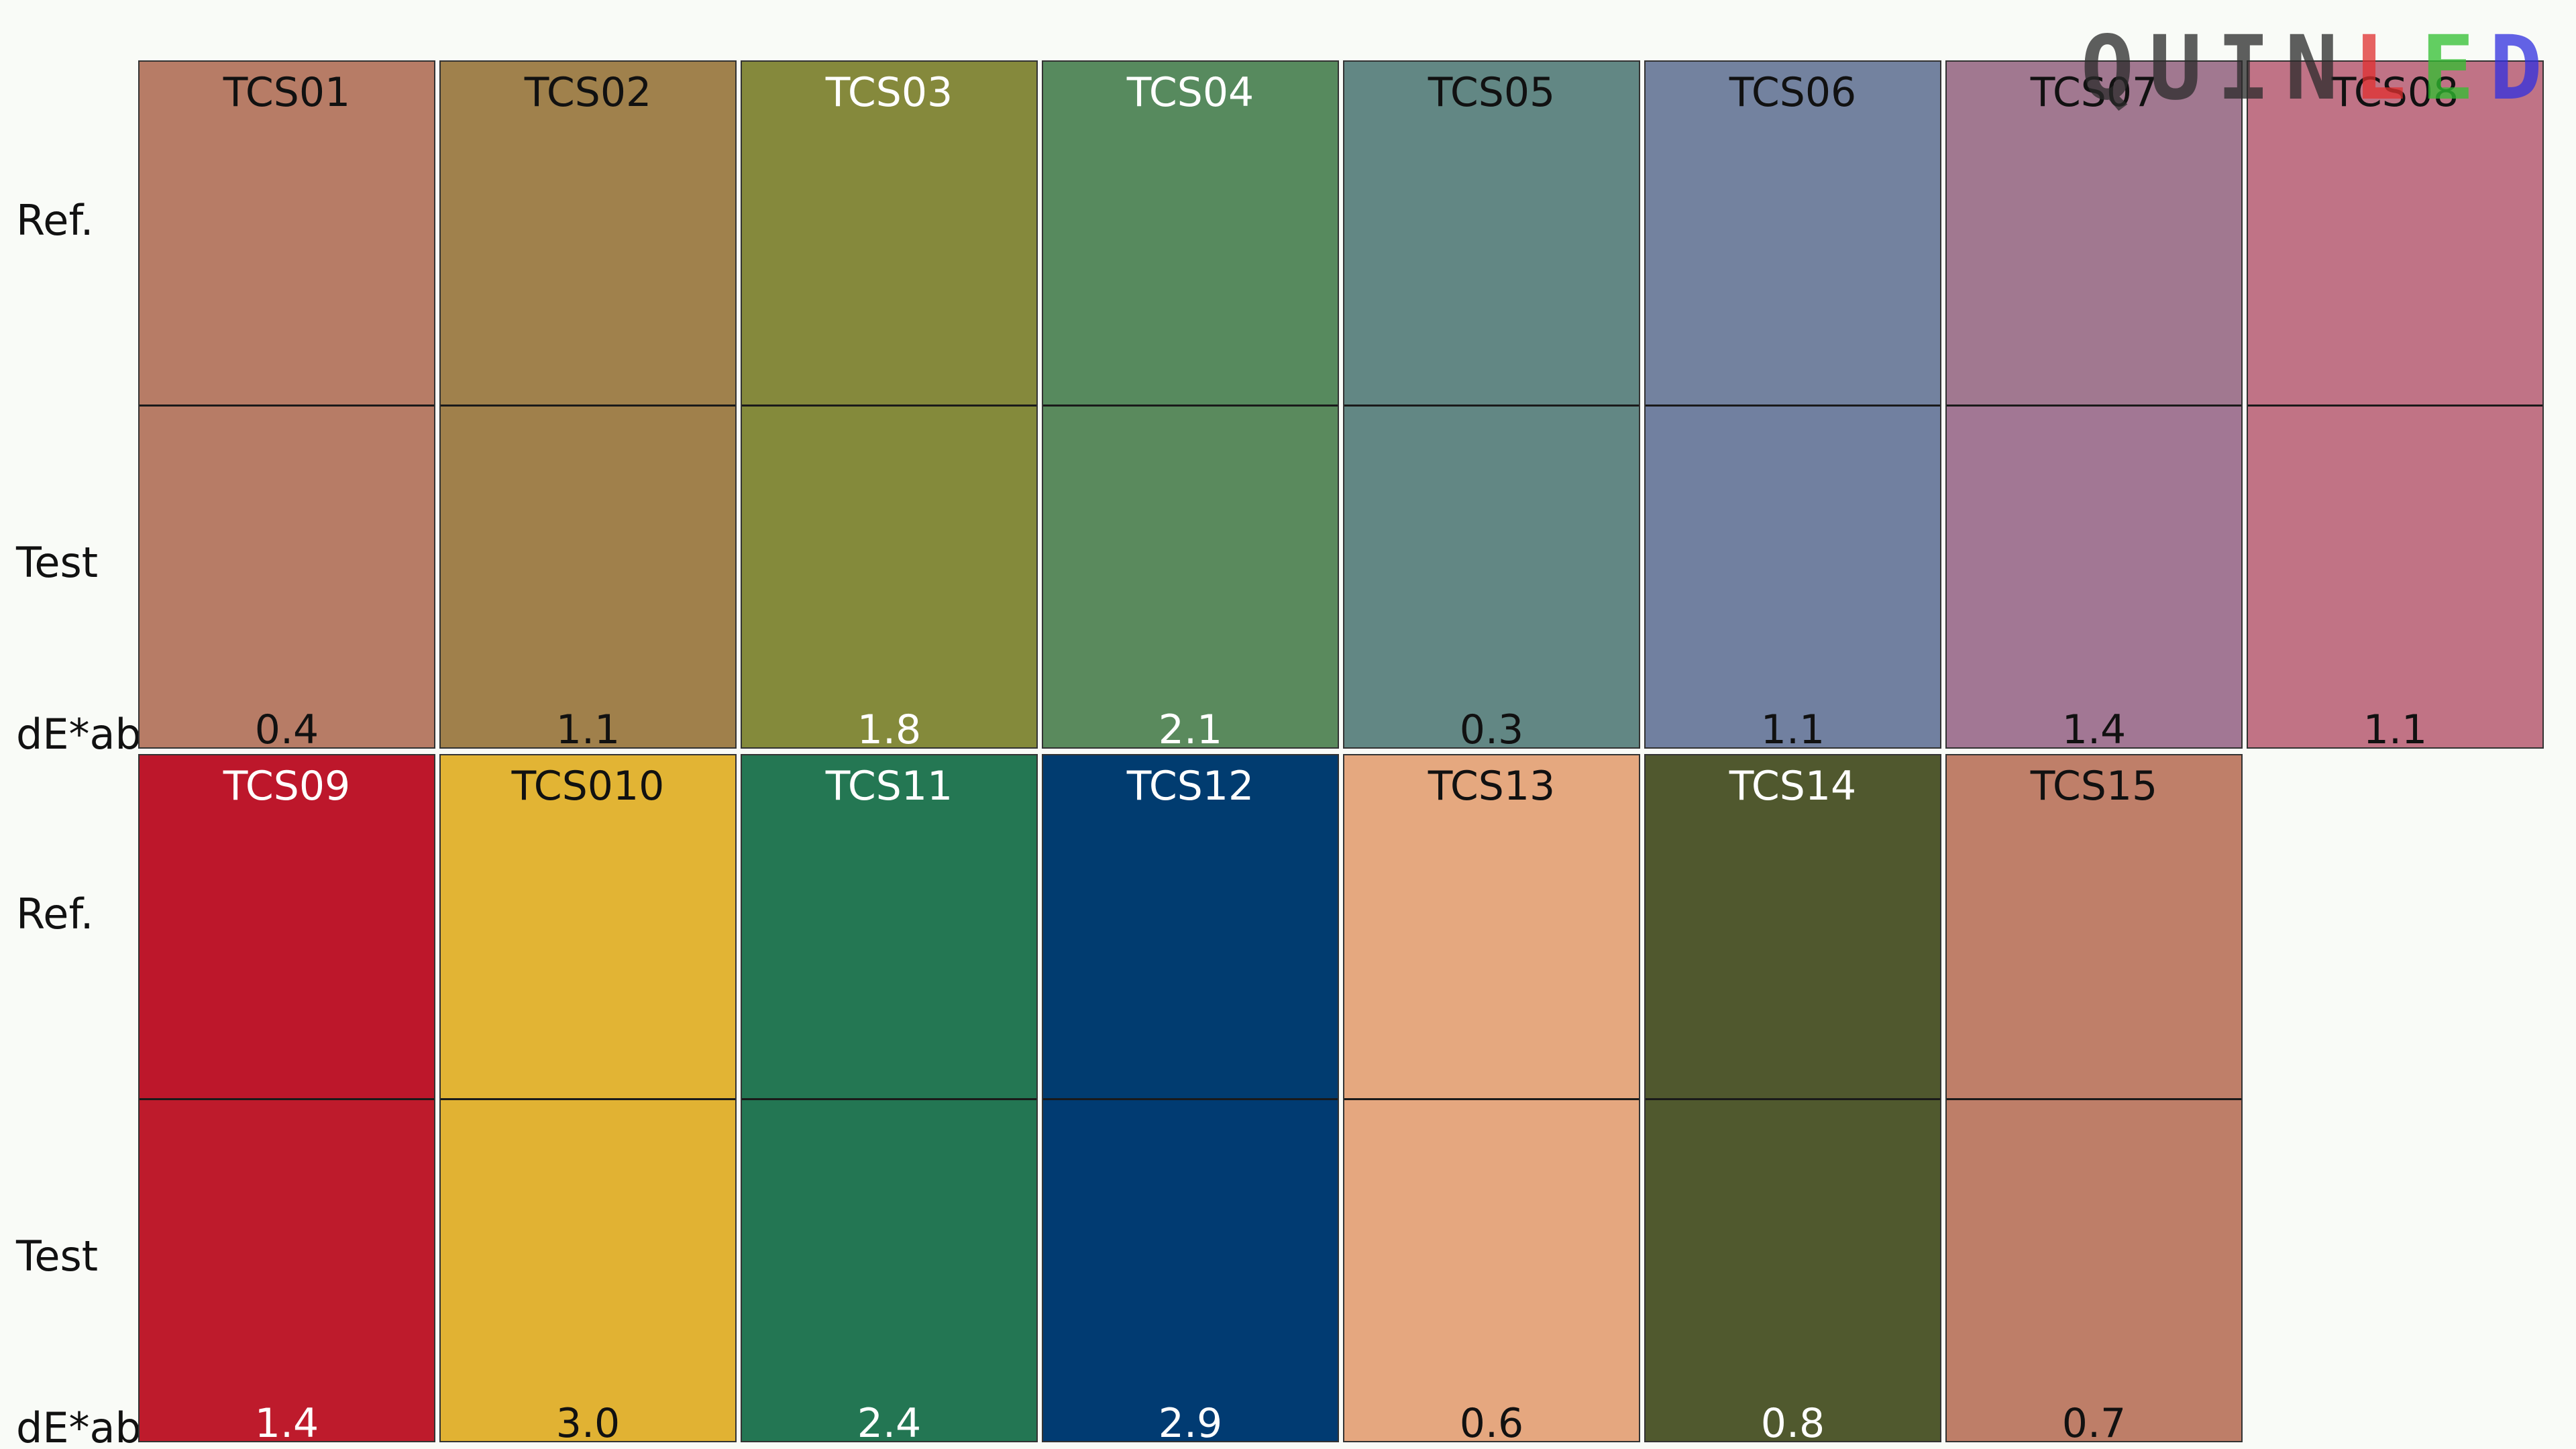 Image resolution: width=2576 pixels, height=1449 pixels. Describe the element at coordinates (2114, 68) in the screenshot. I see `logo-letter: Q` at that location.